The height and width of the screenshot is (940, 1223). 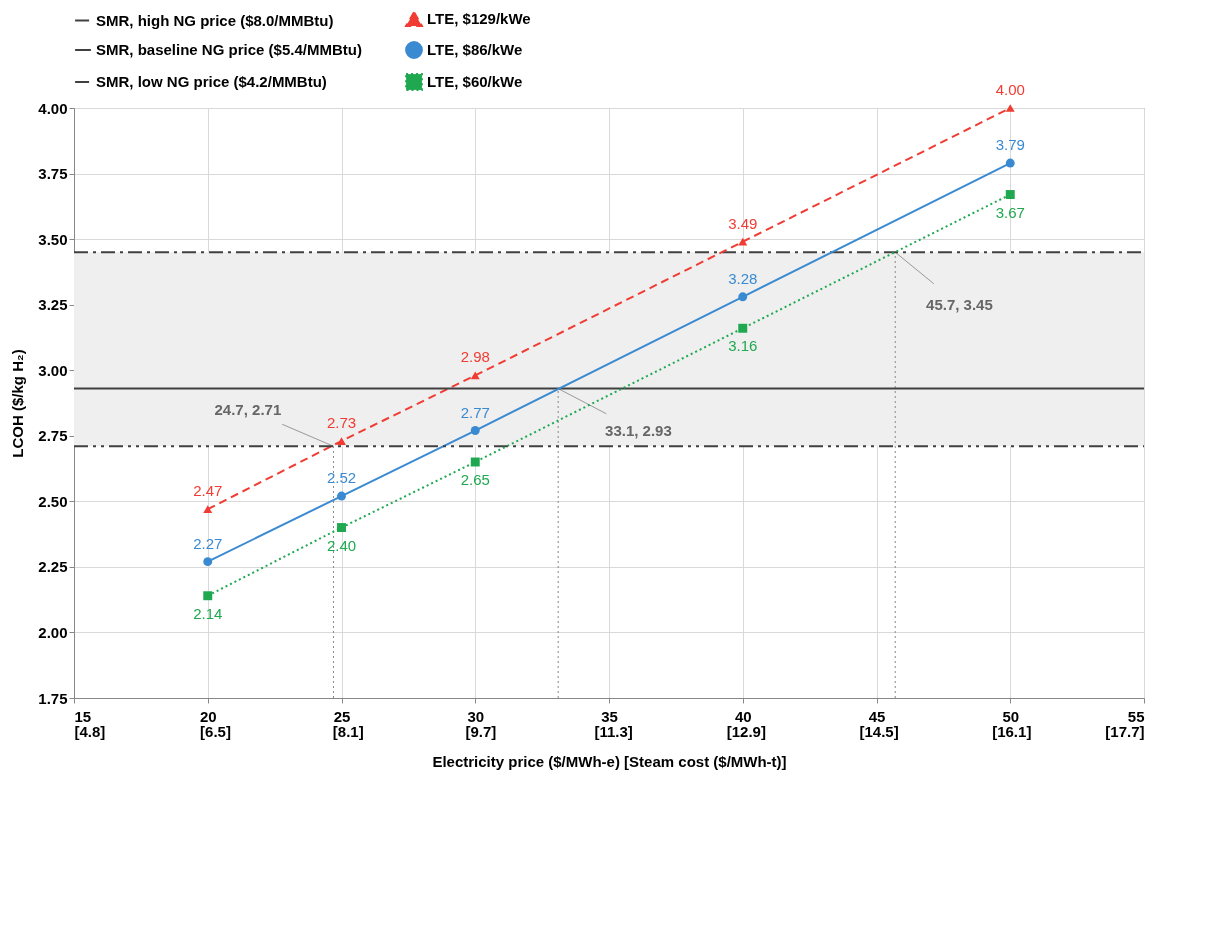 I want to click on y-tick-label: 1.75, so click(x=53, y=698).